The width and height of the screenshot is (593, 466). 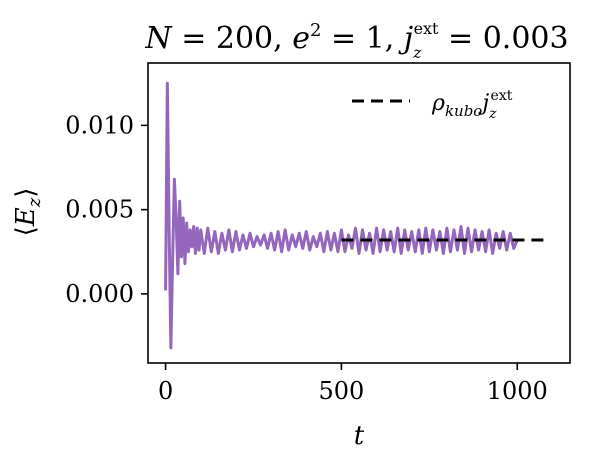 I want to click on x-tick-label: 500, so click(x=342, y=391).